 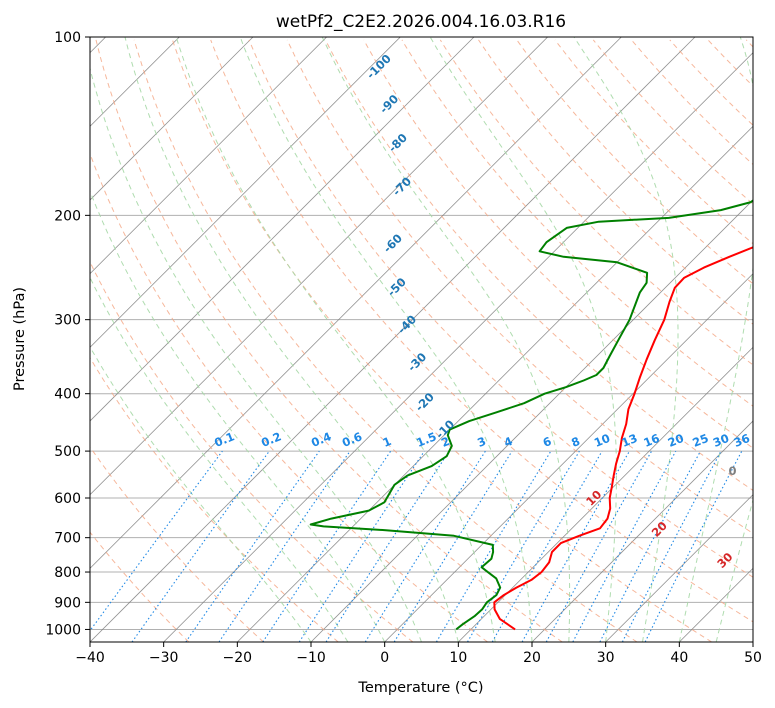 I want to click on y-tick-label: 100, so click(x=67, y=38).